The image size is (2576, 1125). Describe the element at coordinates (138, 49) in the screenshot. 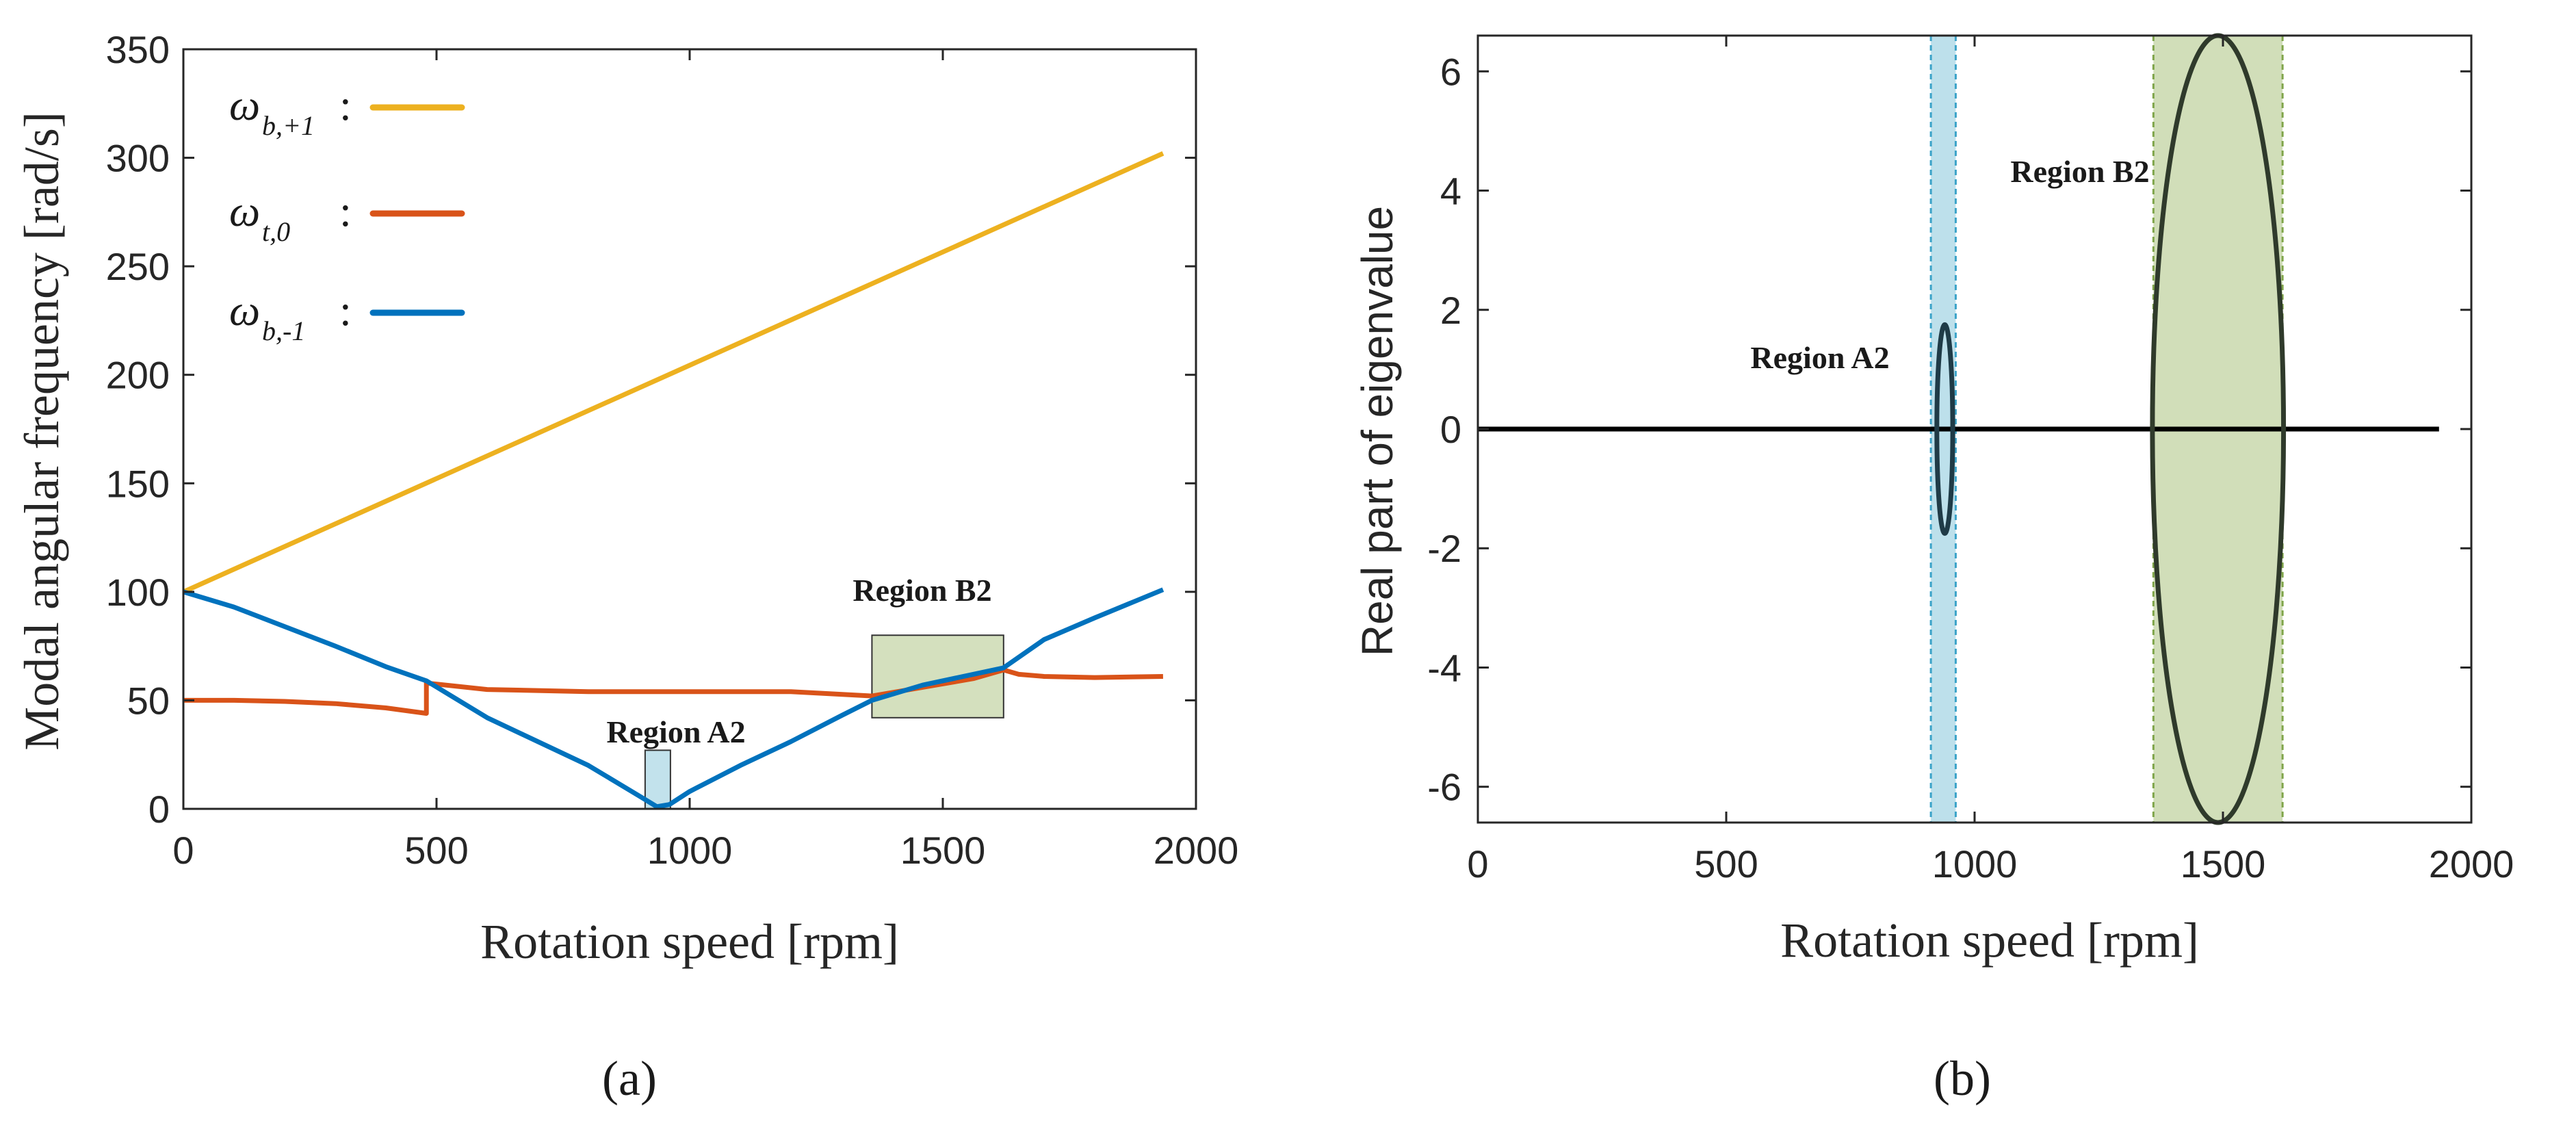

I see `a-y-tick-label: 350` at that location.